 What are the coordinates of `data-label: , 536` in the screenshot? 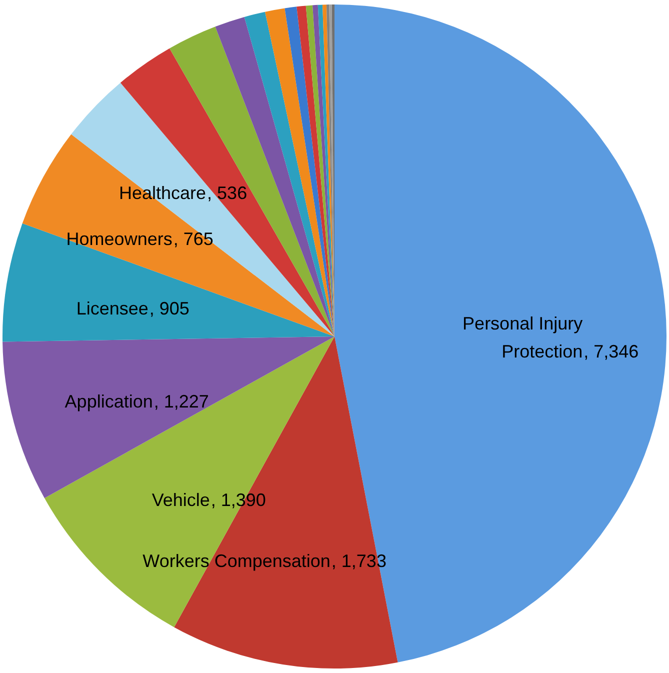 It's located at (227, 193).